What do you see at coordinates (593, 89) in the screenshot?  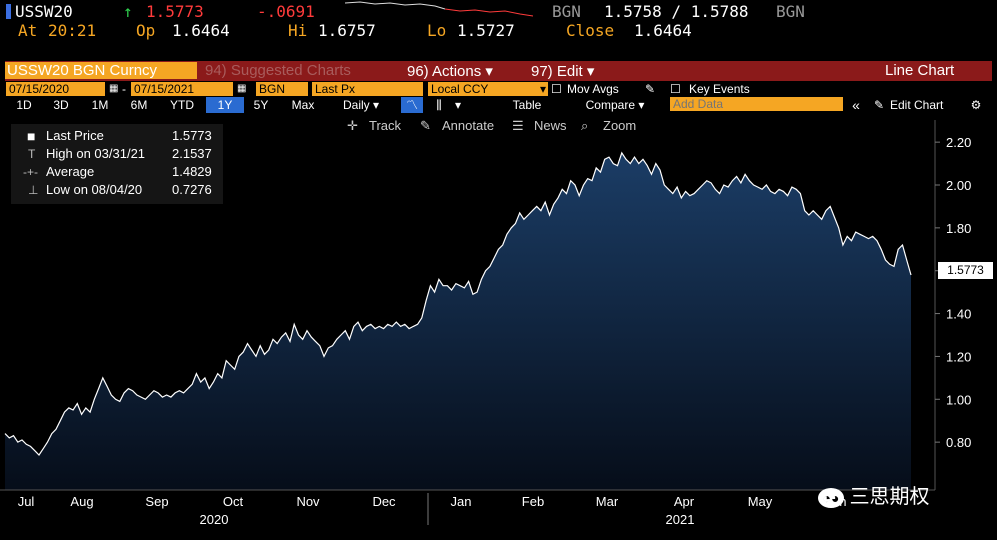 I see `mov-avgs-label: Mov Avgs` at bounding box center [593, 89].